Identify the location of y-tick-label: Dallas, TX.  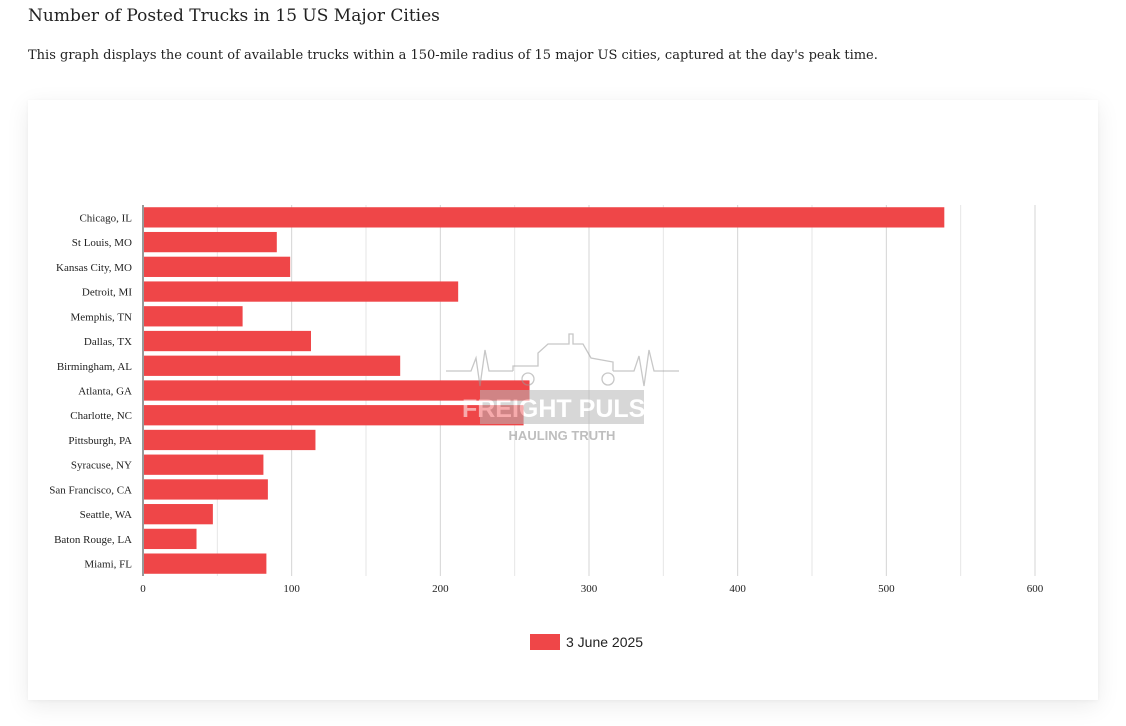
(108, 342).